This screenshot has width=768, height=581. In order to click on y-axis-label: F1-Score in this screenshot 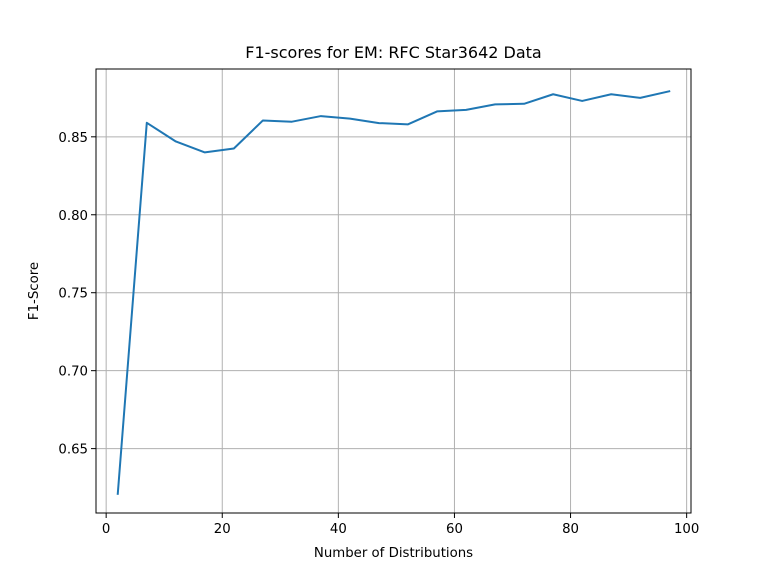, I will do `click(34, 291)`.